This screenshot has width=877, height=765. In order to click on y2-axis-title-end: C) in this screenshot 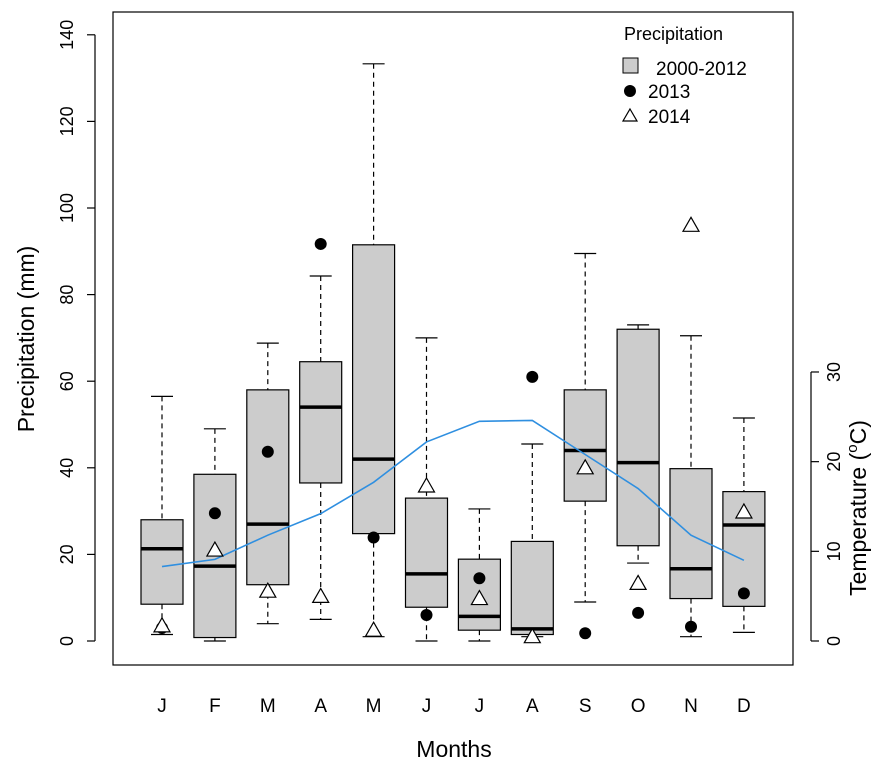, I will do `click(858, 432)`.